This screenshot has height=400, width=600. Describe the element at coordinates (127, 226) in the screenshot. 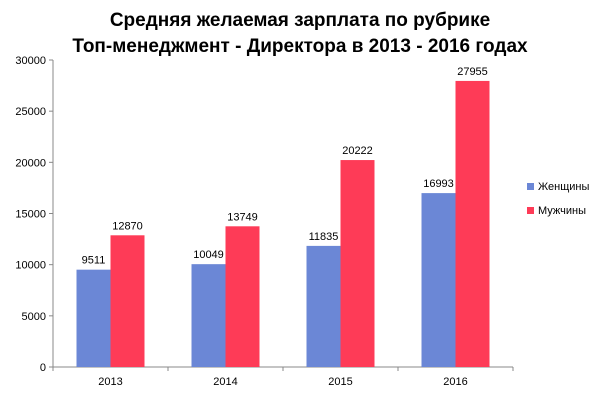

I see `data-label: 12870` at that location.